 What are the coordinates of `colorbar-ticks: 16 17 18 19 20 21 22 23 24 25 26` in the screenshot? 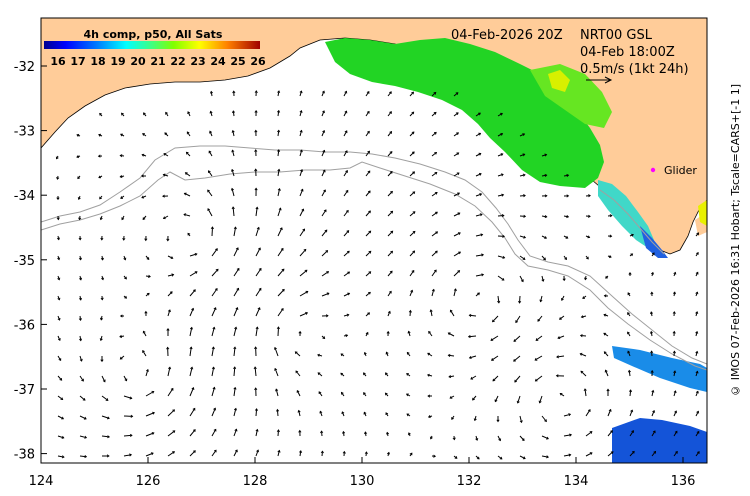 It's located at (158, 61).